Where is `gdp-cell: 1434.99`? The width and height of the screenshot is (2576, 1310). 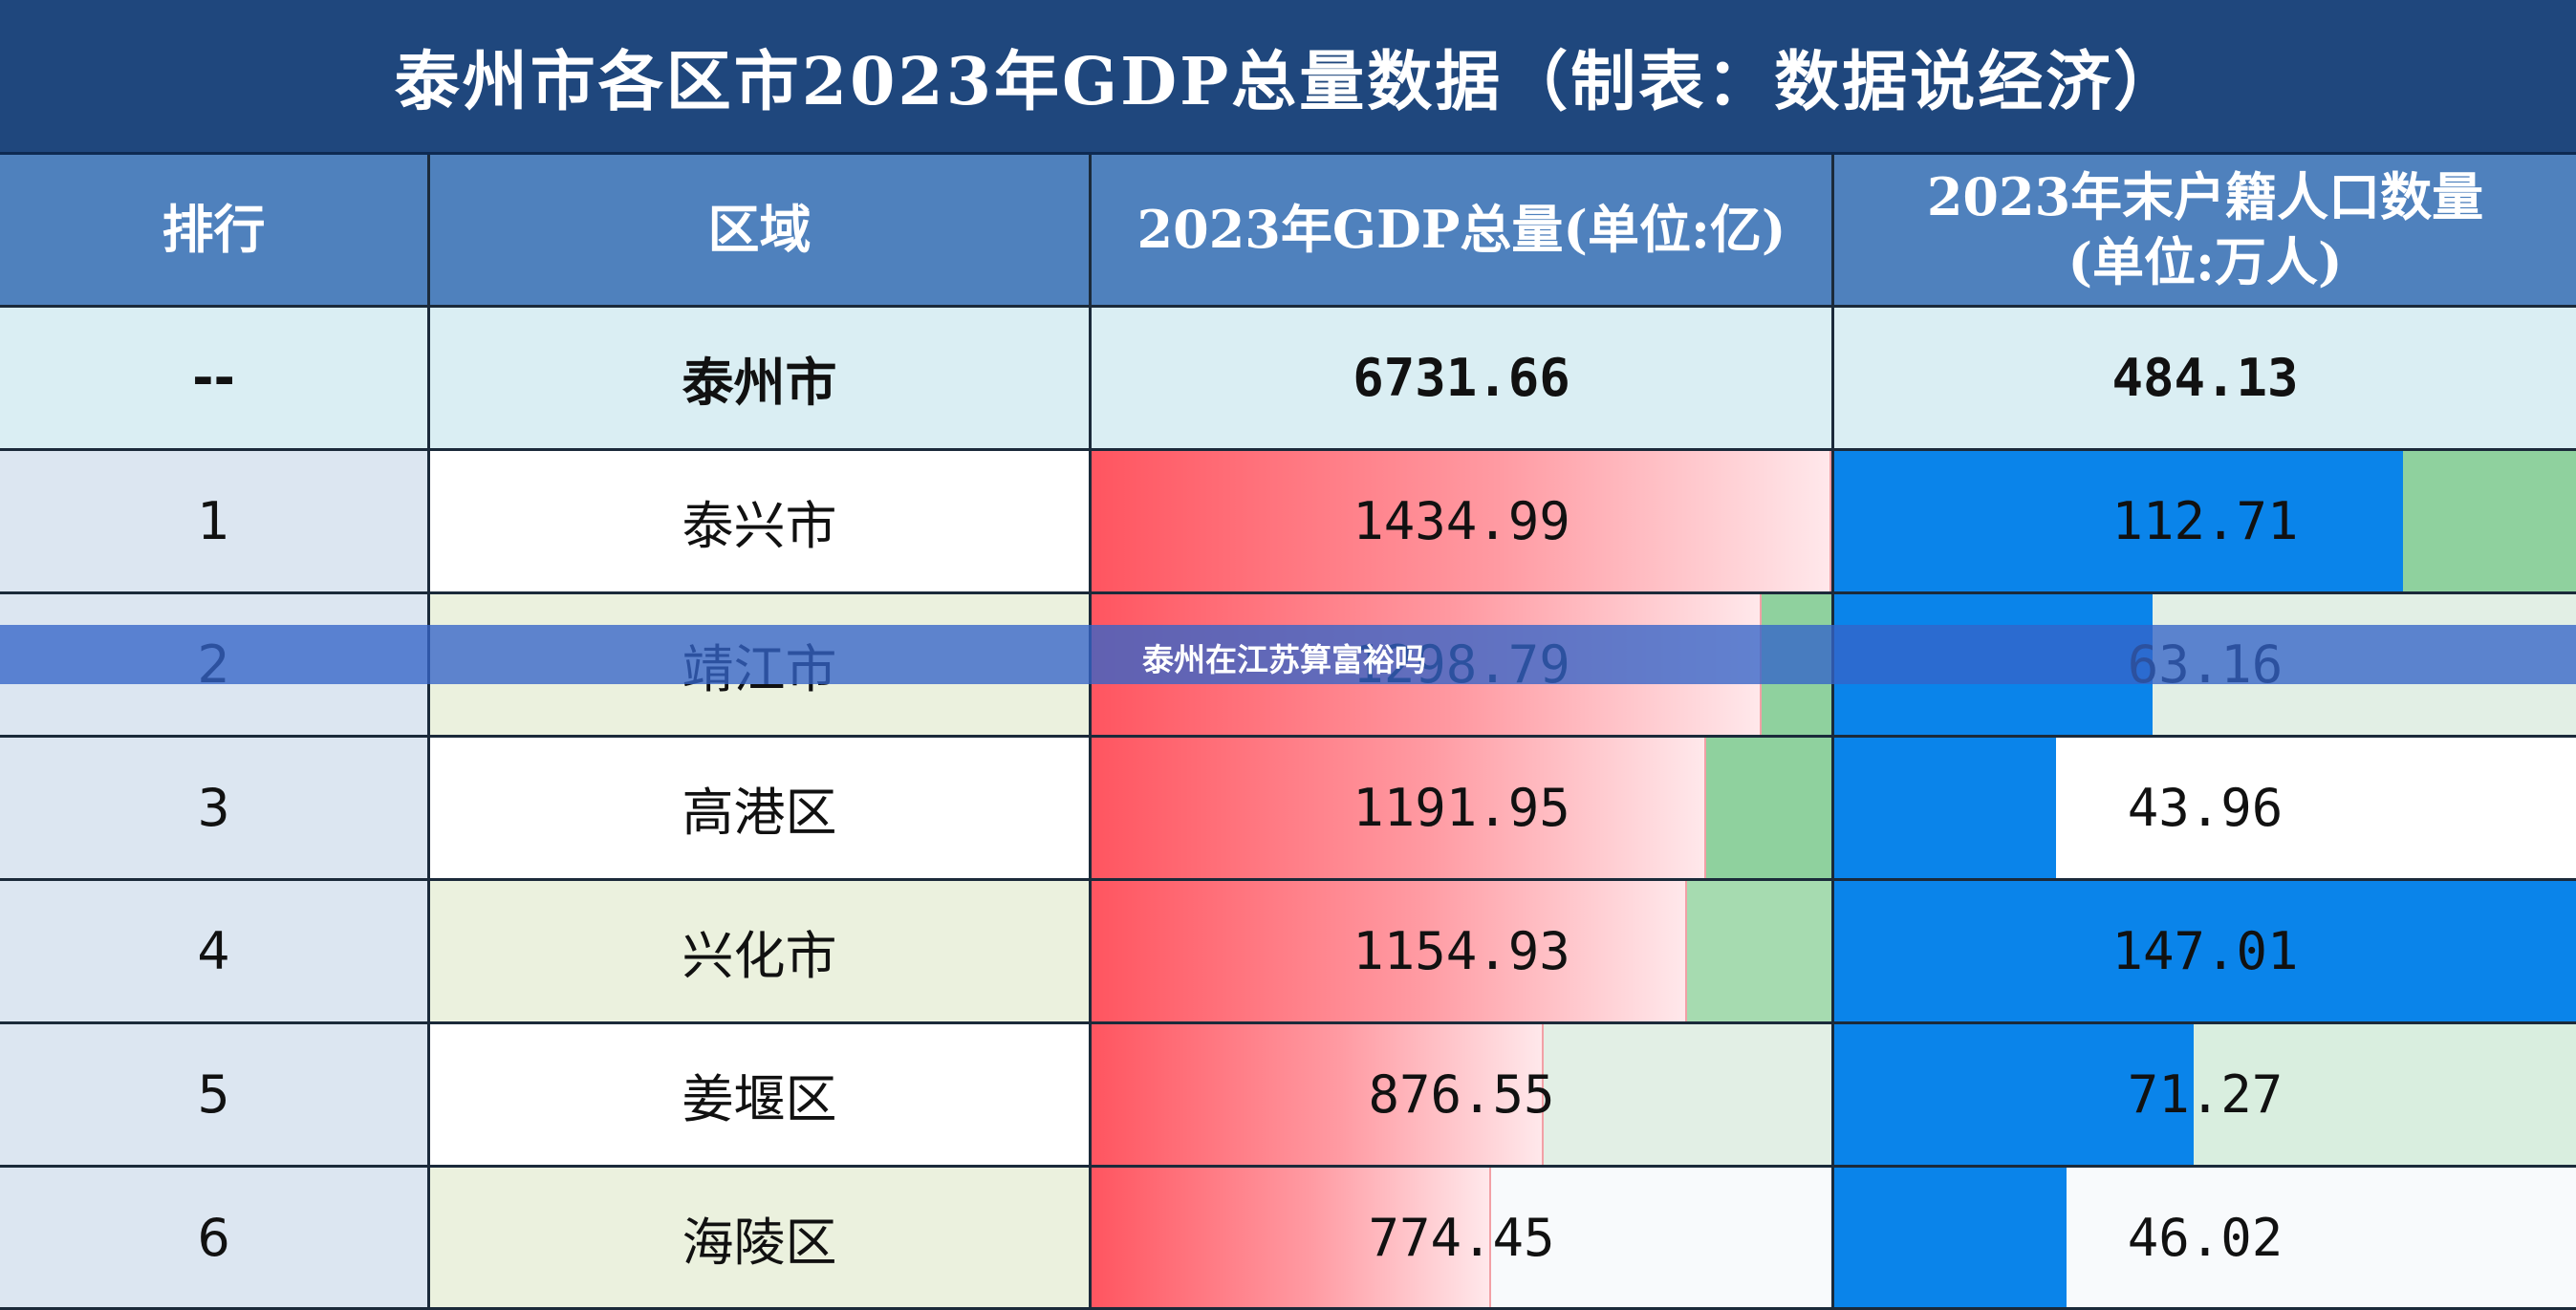 gdp-cell: 1434.99 is located at coordinates (1463, 522).